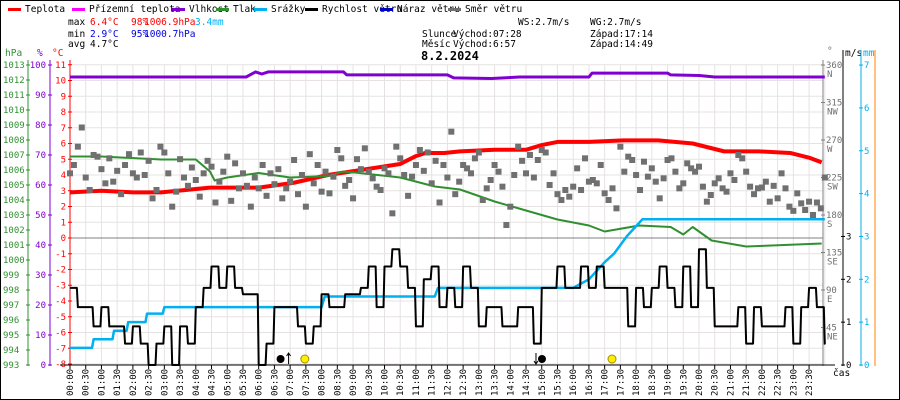 The height and width of the screenshot is (400, 900). I want to click on humidity-tick-label: 50, so click(40, 216).